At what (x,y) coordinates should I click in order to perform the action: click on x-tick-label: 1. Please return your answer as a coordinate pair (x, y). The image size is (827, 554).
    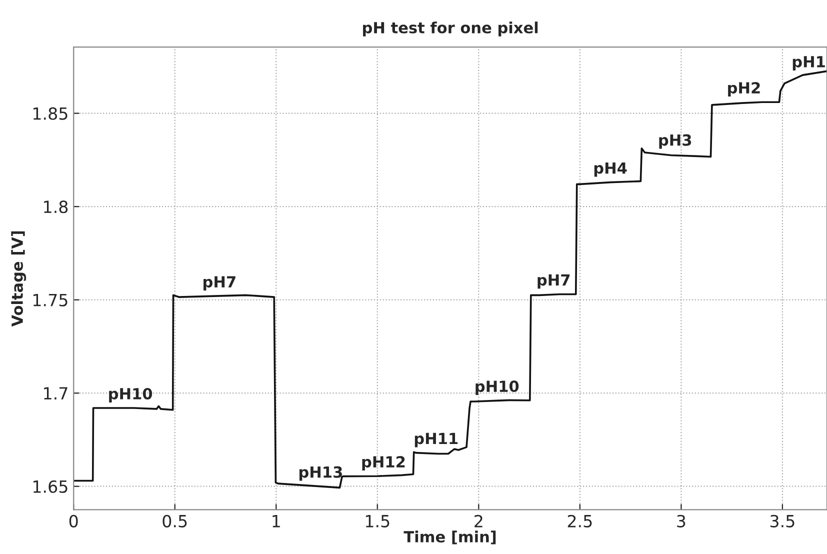
    Looking at the image, I should click on (276, 521).